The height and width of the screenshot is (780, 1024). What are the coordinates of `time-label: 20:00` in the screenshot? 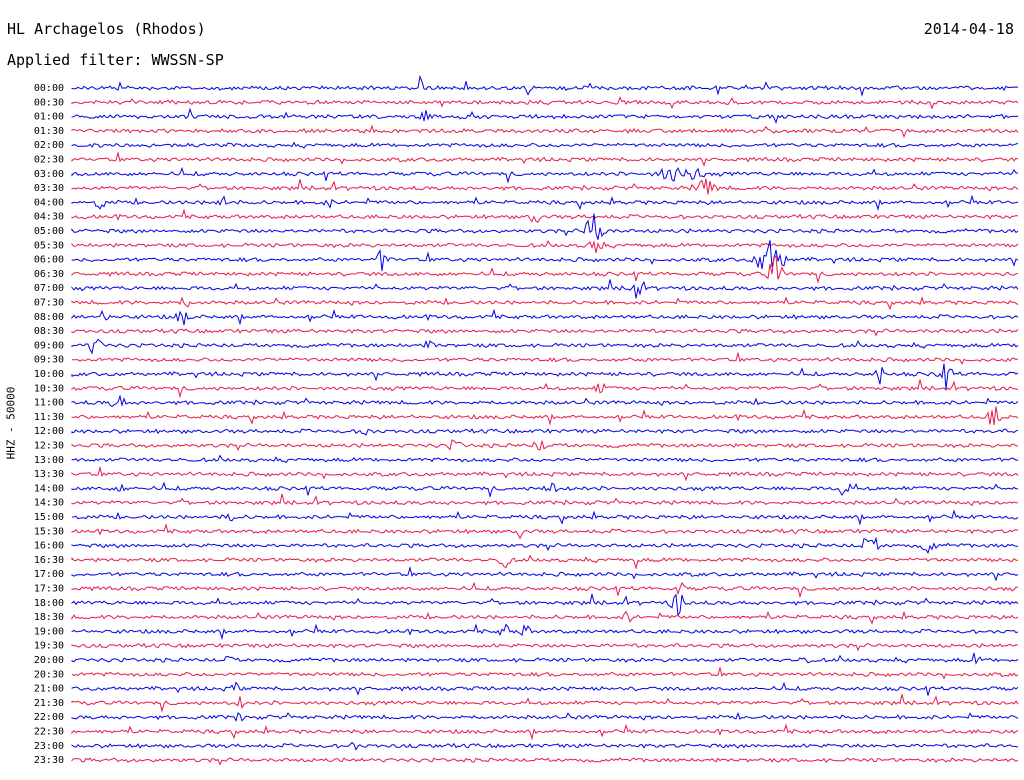 It's located at (49, 660).